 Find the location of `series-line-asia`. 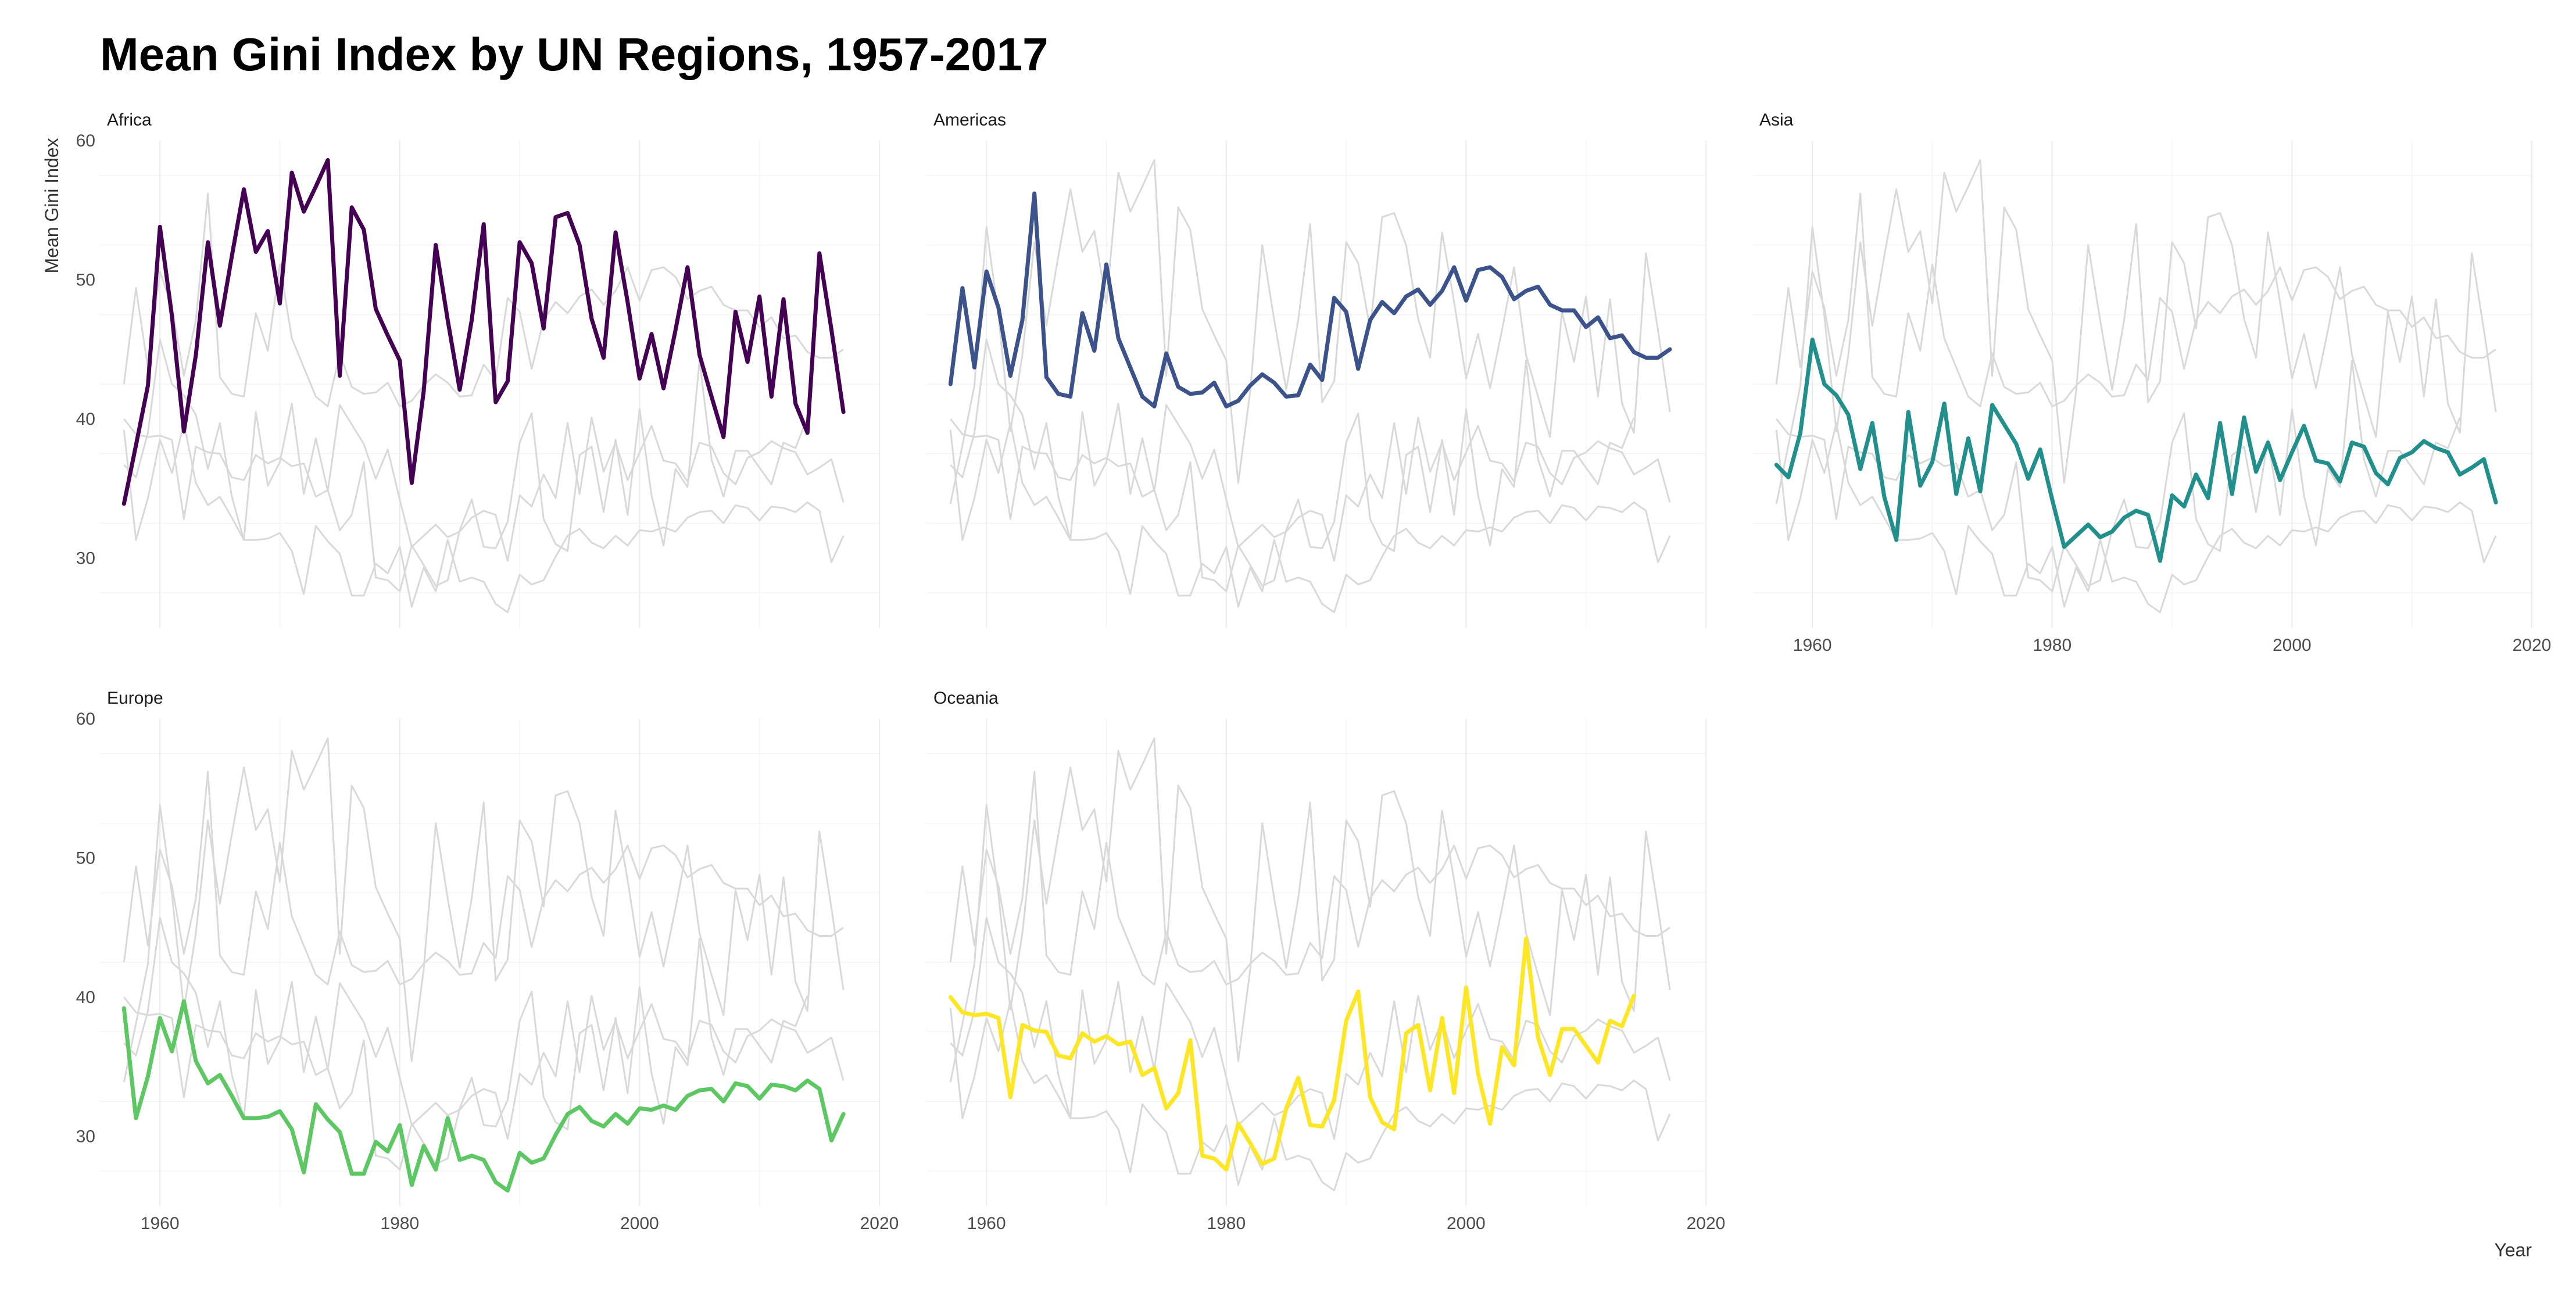

series-line-asia is located at coordinates (2136, 450).